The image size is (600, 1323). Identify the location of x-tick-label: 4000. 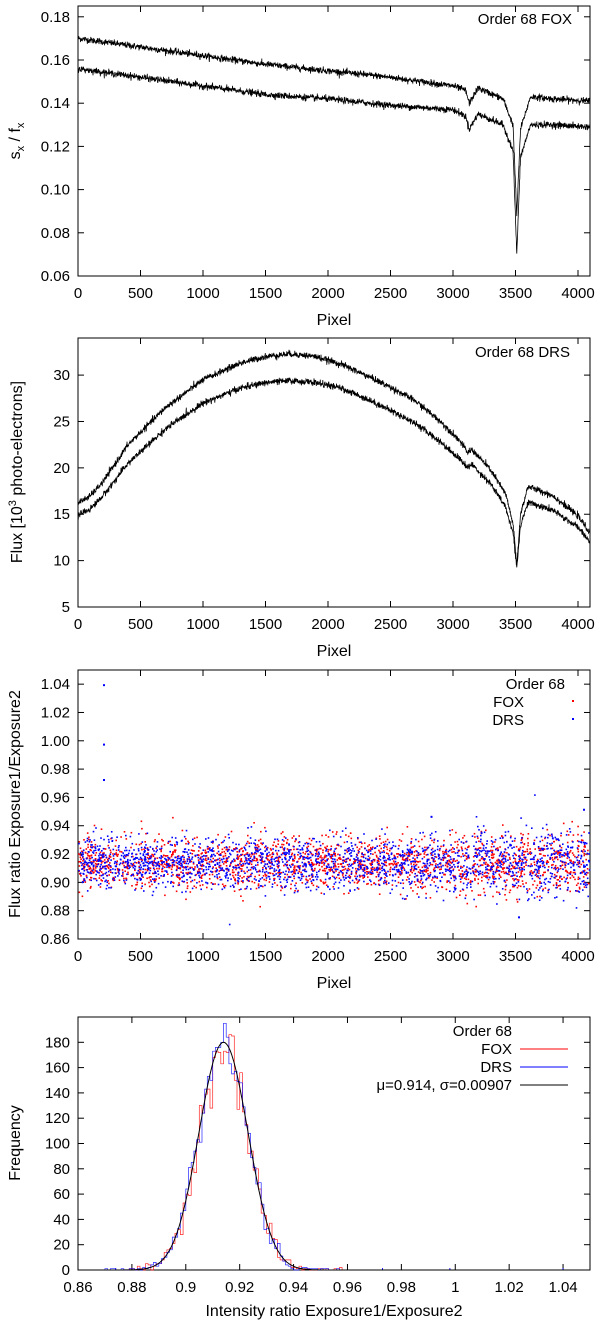
(577, 624).